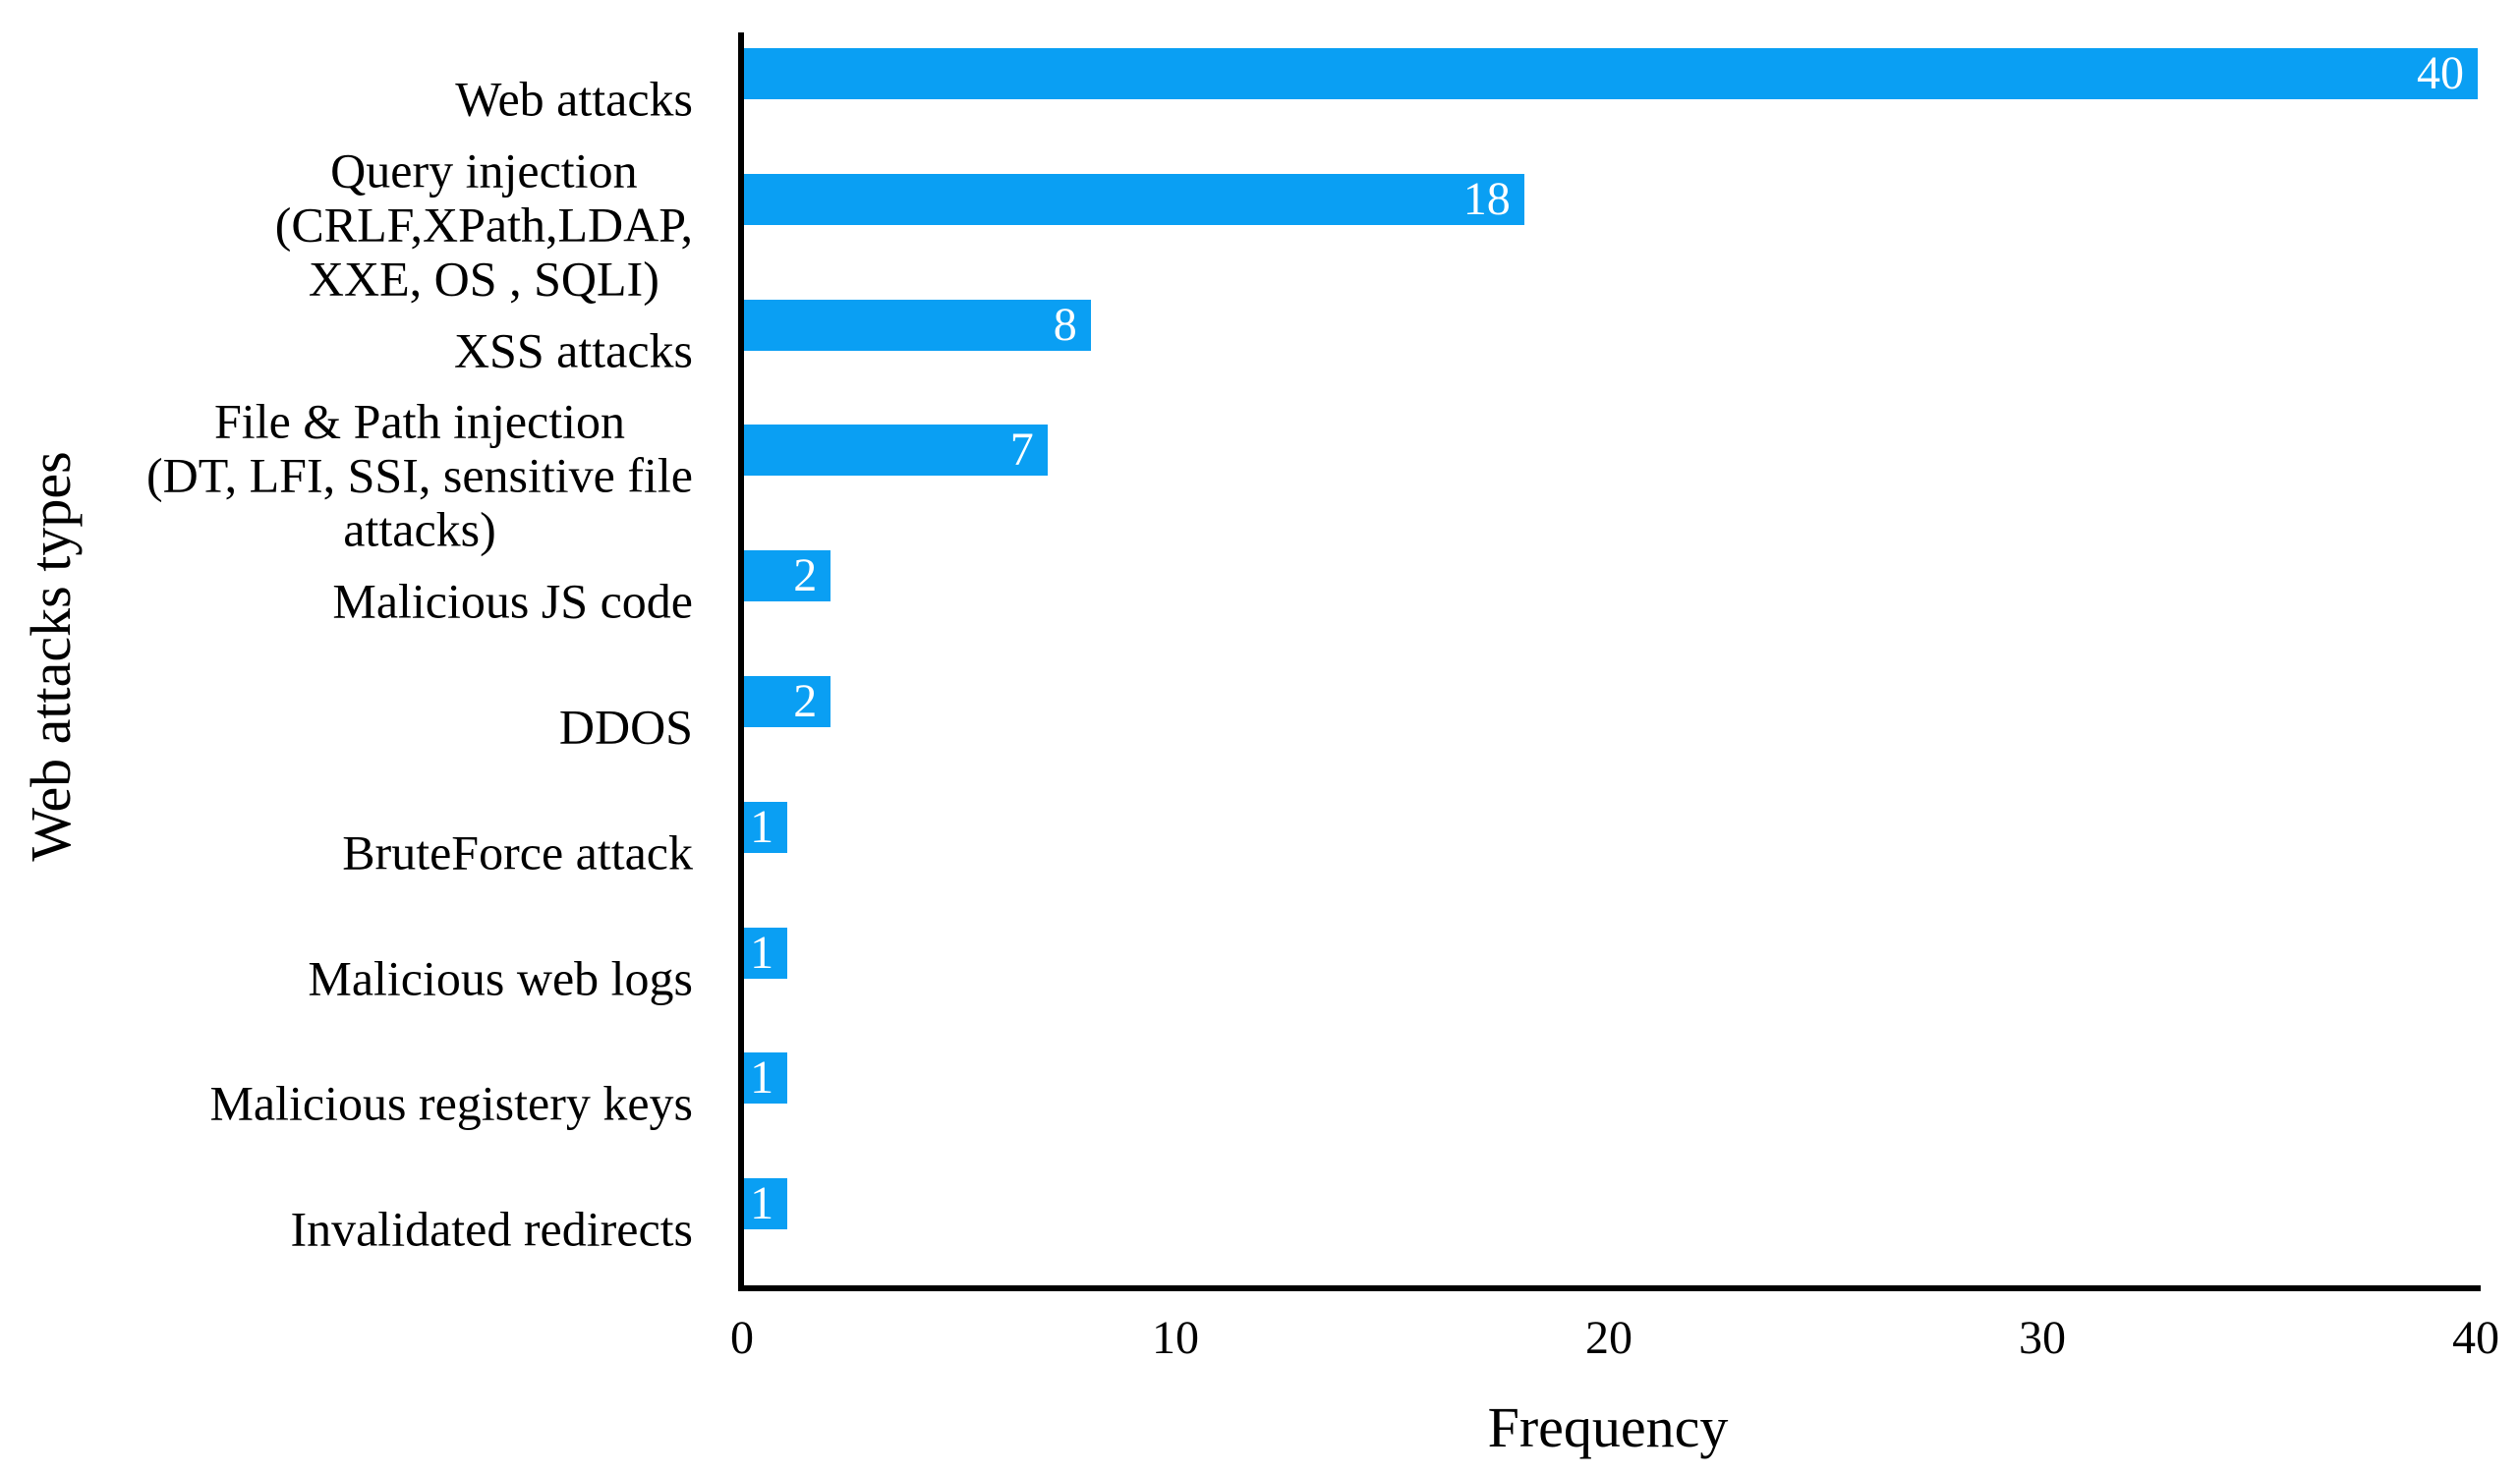 This screenshot has width=2520, height=1475. I want to click on x-tick-label: 30, so click(2042, 1338).